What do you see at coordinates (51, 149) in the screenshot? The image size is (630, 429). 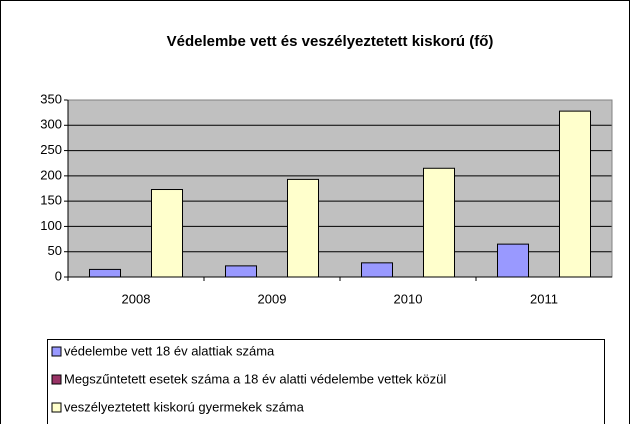 I see `y-tick-label: 250` at bounding box center [51, 149].